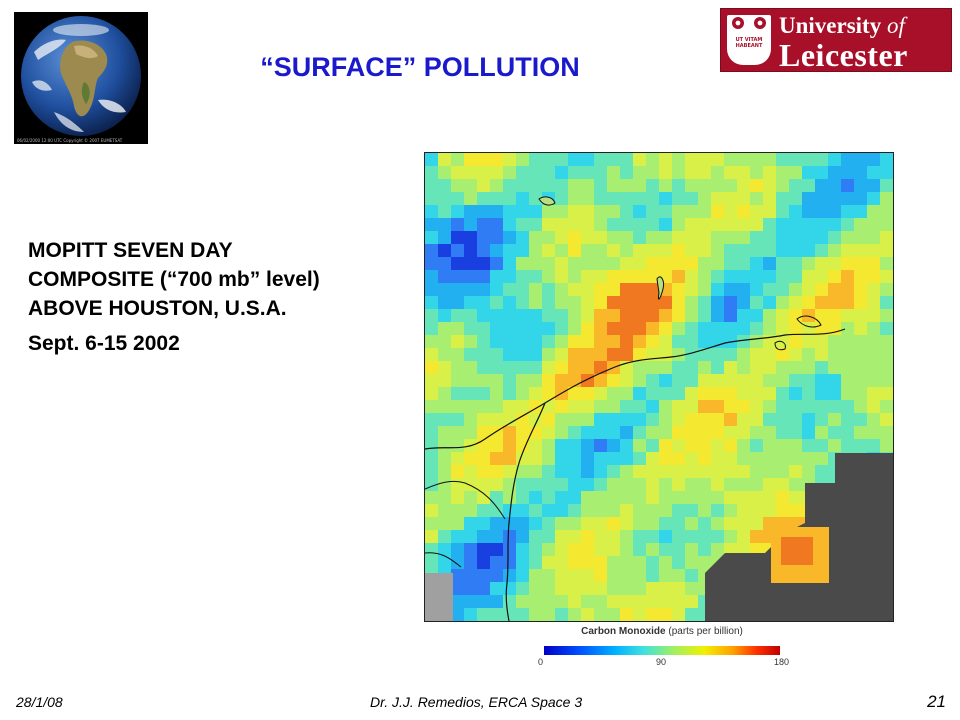 This screenshot has height=720, width=960. Describe the element at coordinates (660, 288) in the screenshot. I see `lake-outline` at that location.